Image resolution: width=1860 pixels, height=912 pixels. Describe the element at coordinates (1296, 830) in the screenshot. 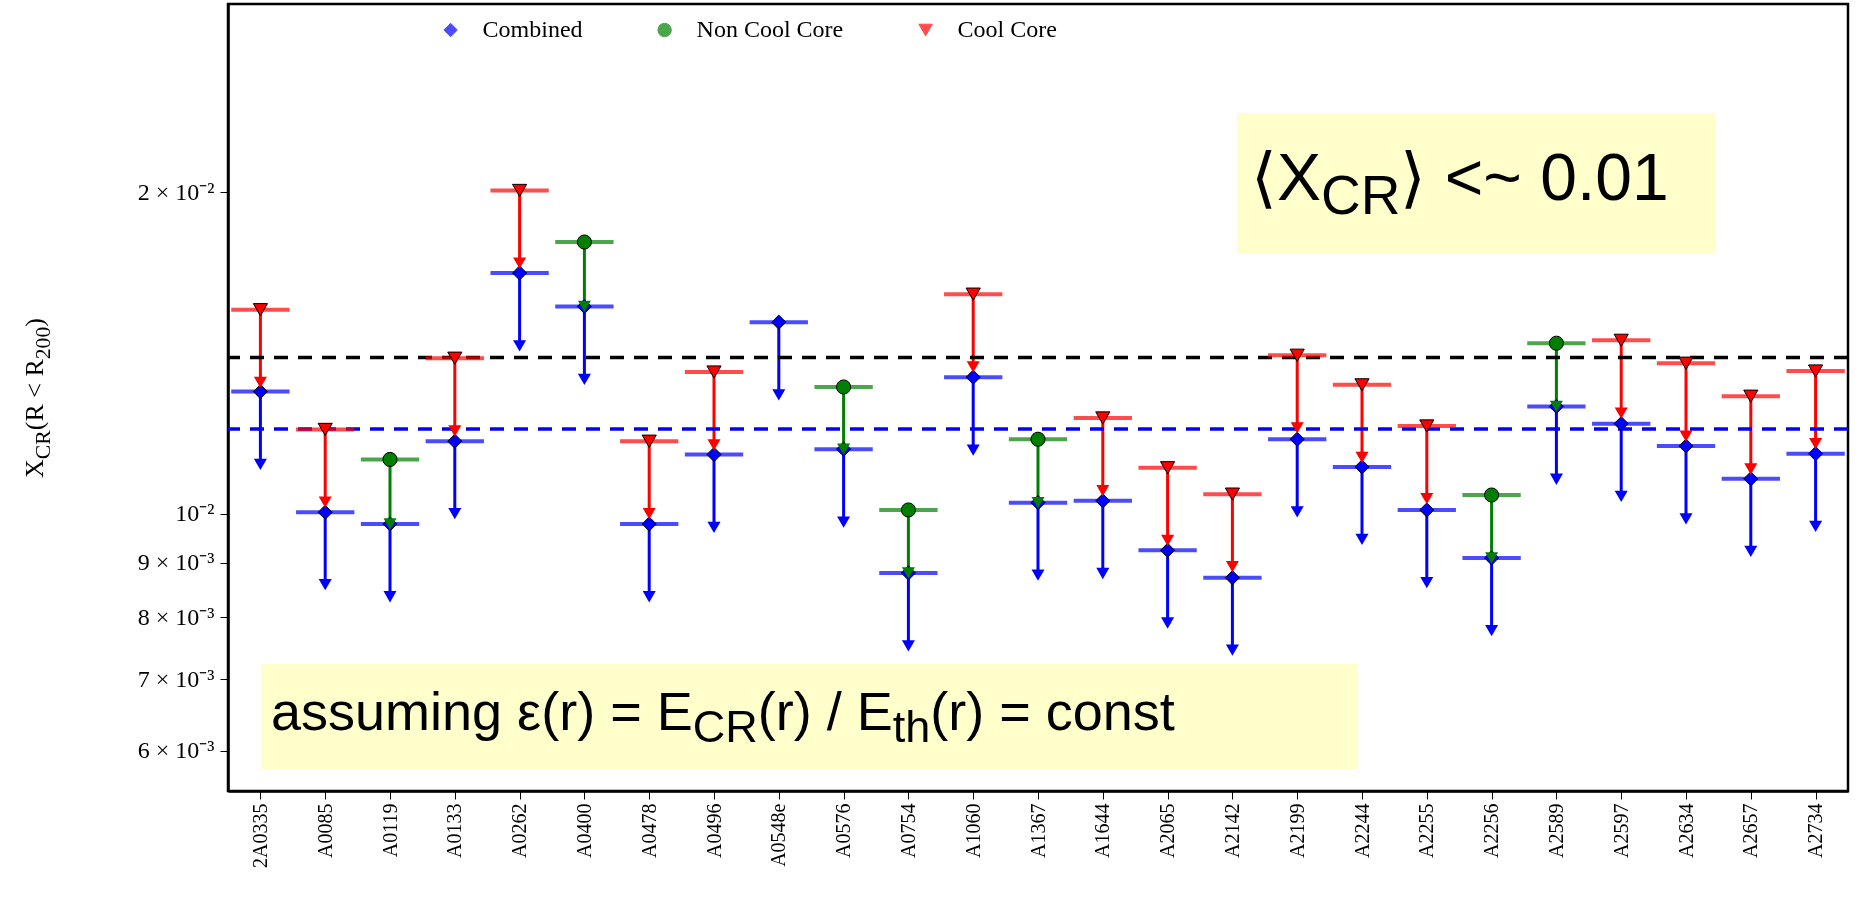

I see `x-tick-label: A2199` at that location.